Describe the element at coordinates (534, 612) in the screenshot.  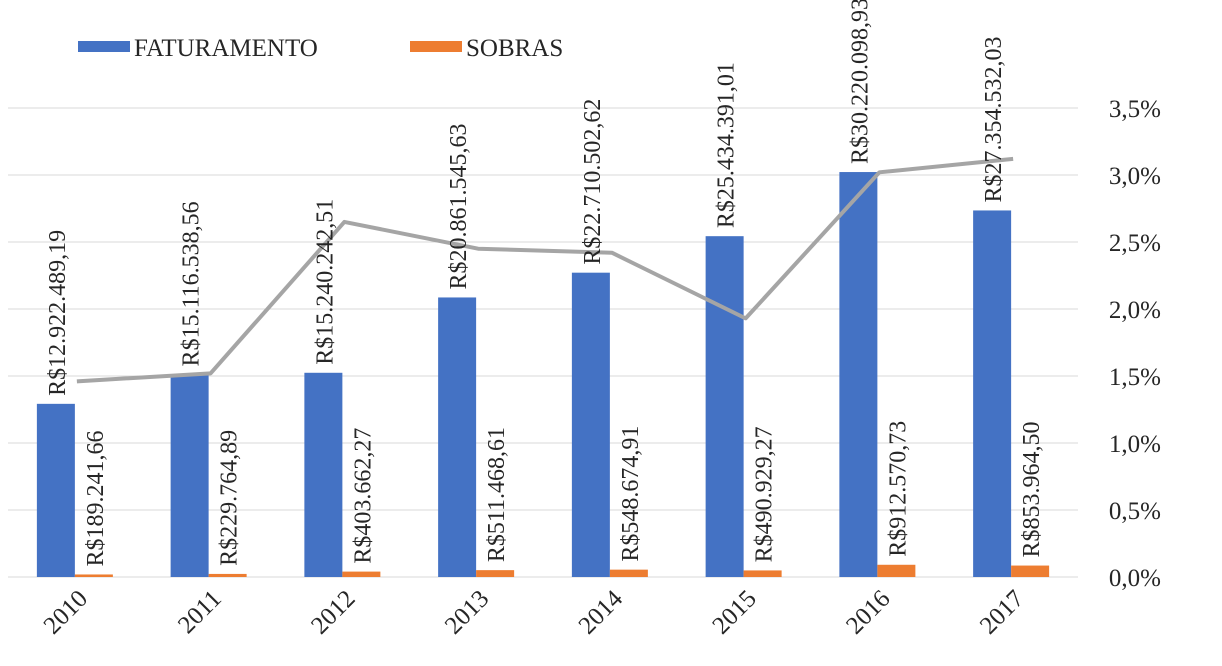
I see `x-axis: 2010 2011 2012 2013 2014 2015 2016 2017` at that location.